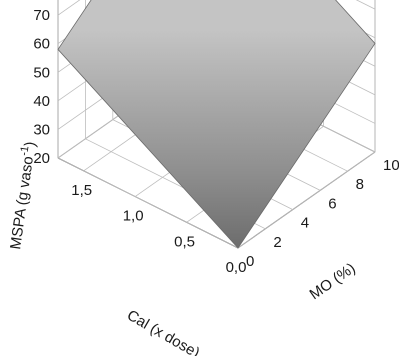  Describe the element at coordinates (41, 129) in the screenshot. I see `z-tick-label: 30` at that location.